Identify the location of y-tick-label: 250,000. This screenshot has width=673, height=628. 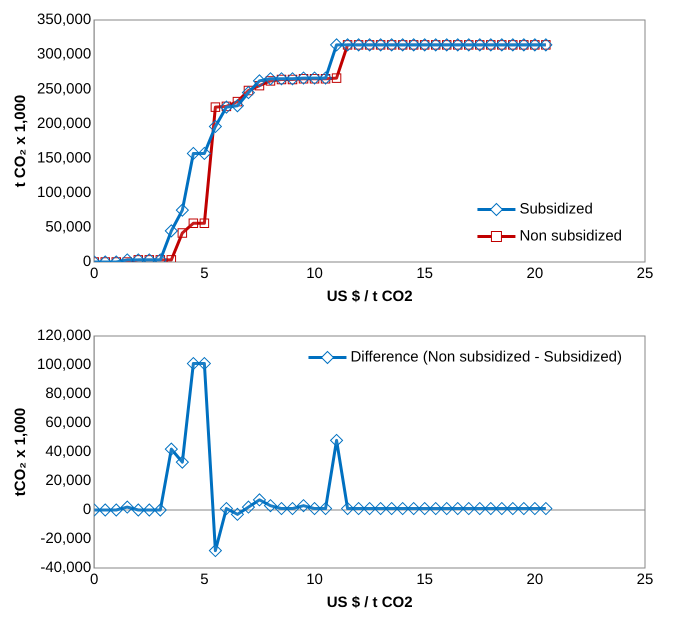
(64, 89).